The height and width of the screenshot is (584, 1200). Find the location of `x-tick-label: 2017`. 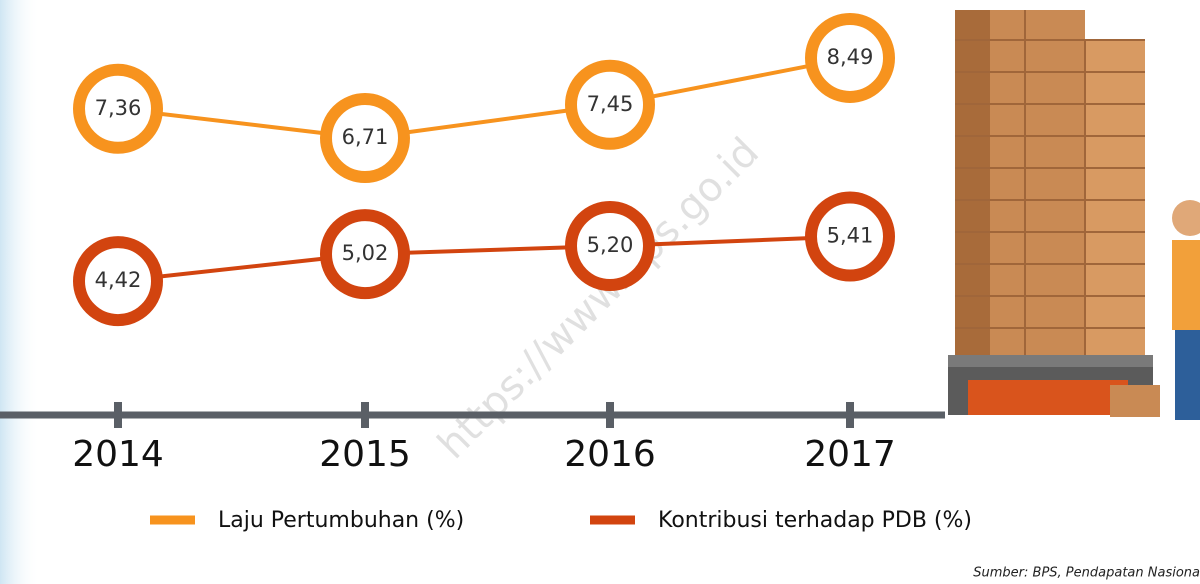

x-tick-label: 2017 is located at coordinates (850, 454).